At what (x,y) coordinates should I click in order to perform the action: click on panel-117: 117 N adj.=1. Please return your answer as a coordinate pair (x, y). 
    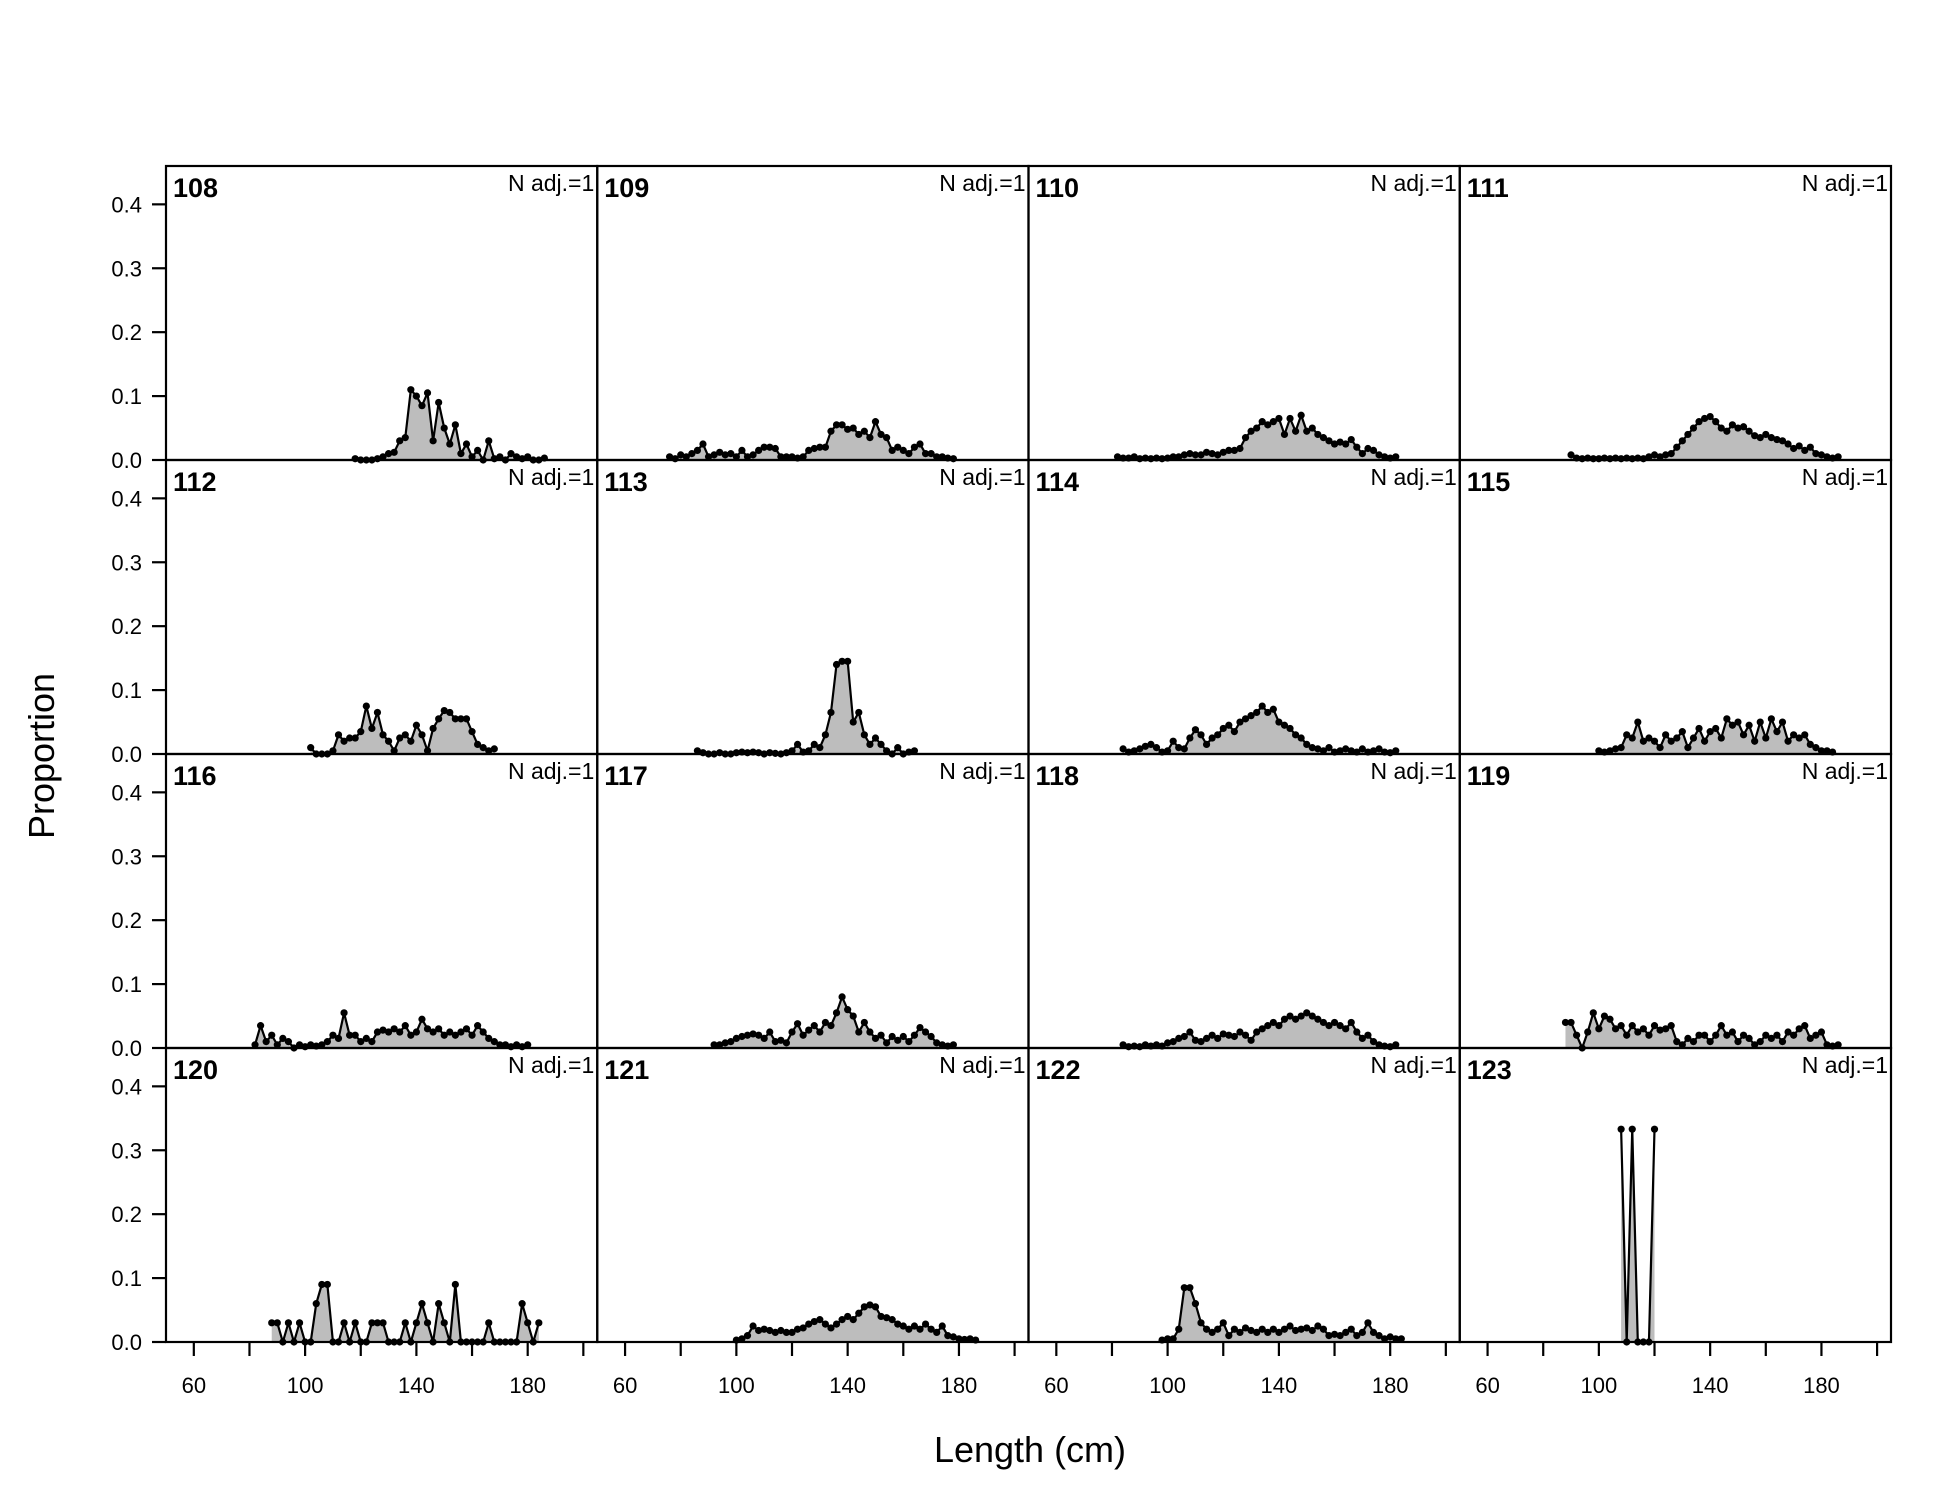
    Looking at the image, I should click on (813, 901).